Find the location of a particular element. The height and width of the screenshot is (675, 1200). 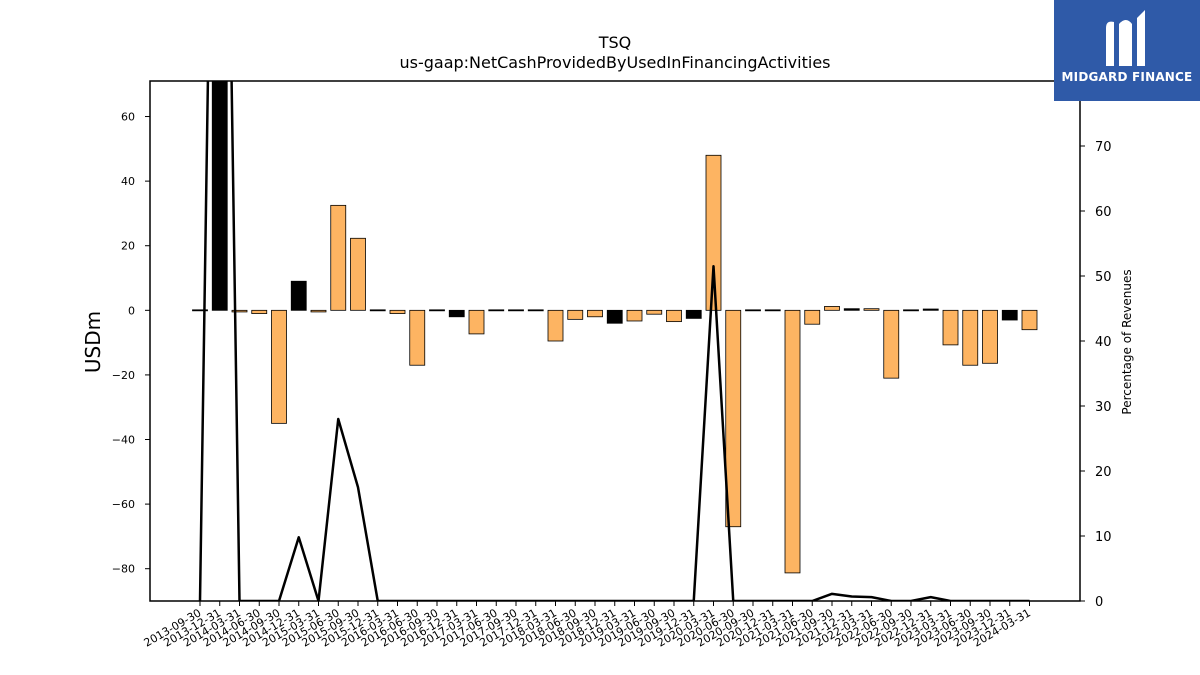

y-tick-label: −40 is located at coordinates (123, 440).